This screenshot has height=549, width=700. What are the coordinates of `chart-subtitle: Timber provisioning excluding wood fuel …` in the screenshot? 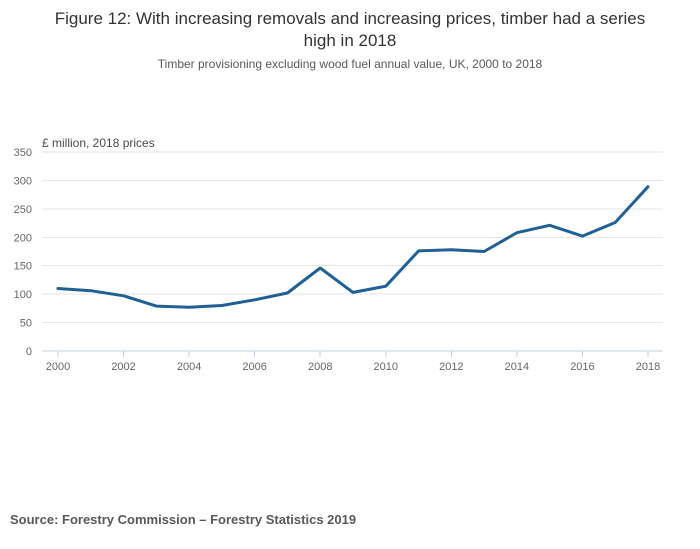 It's located at (350, 64).